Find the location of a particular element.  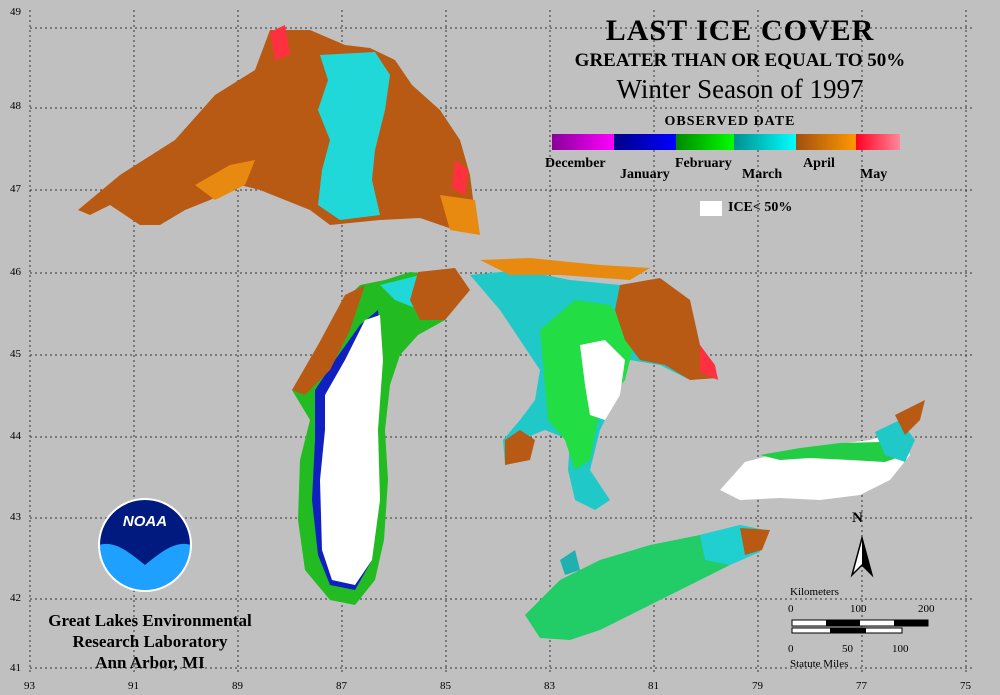

lon-label-91: 91 is located at coordinates (133, 686).